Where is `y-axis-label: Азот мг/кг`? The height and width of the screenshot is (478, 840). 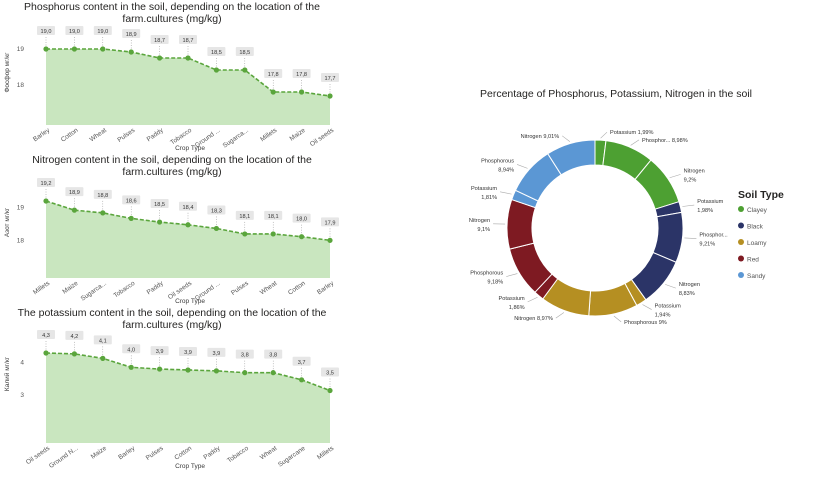
y-axis-label: Азот мг/кг is located at coordinates (7, 222).